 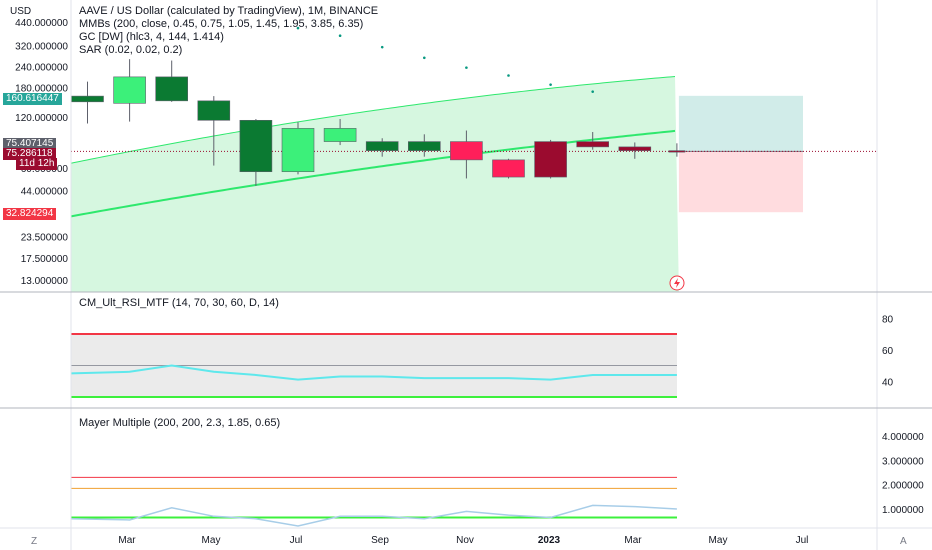 What do you see at coordinates (41, 23) in the screenshot?
I see `price-tick-label: 440.000000` at bounding box center [41, 23].